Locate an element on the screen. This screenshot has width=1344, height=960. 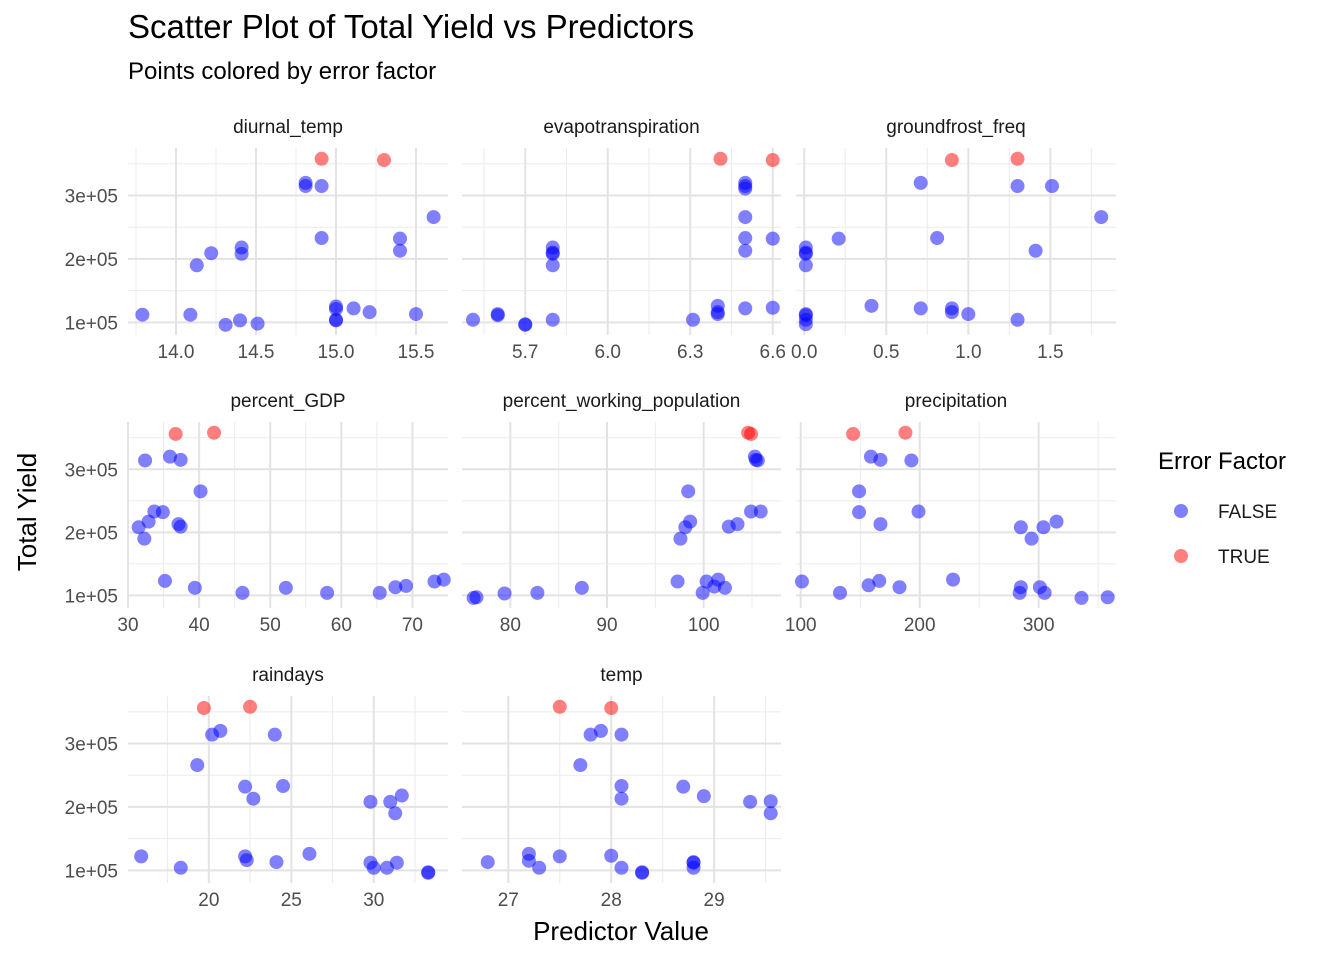
x-tick-label: 100 is located at coordinates (704, 625).